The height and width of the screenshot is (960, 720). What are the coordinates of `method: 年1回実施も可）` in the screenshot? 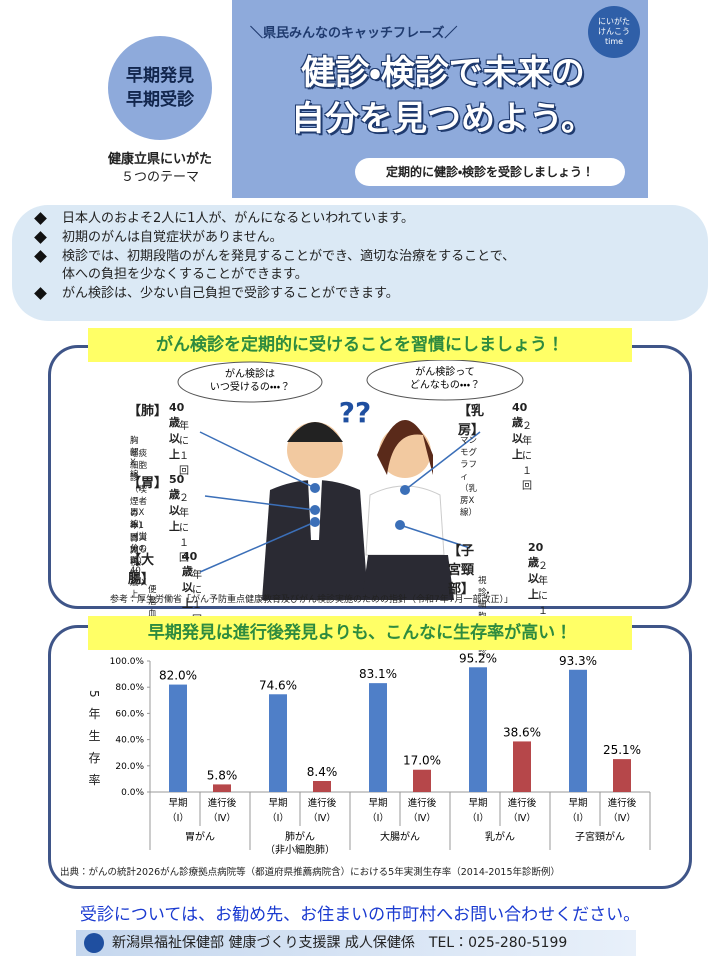 It's located at (139, 544).